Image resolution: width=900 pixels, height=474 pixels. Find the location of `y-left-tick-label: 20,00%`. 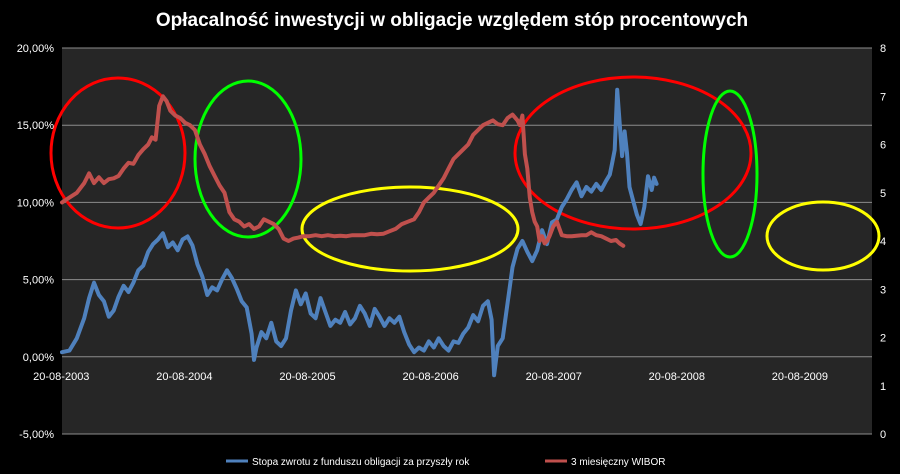

y-left-tick-label: 20,00% is located at coordinates (36, 49).